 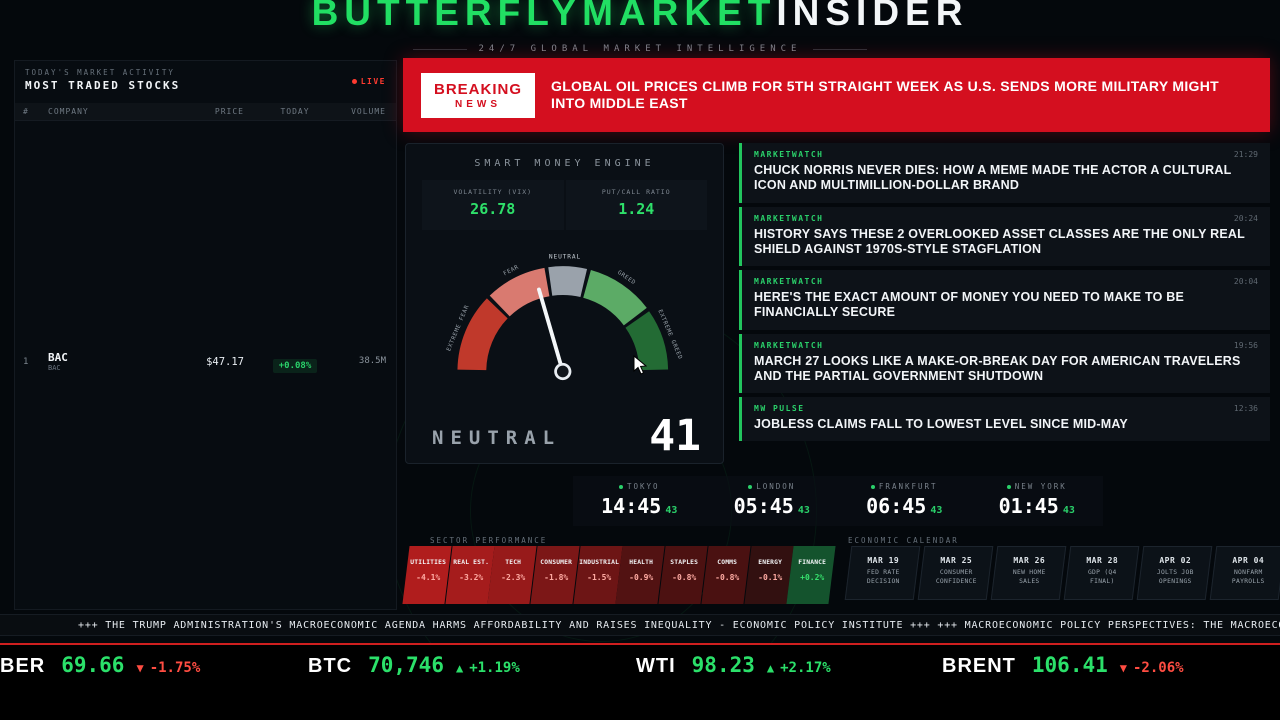 What do you see at coordinates (769, 562) in the screenshot?
I see `sector-name: ENERGY` at bounding box center [769, 562].